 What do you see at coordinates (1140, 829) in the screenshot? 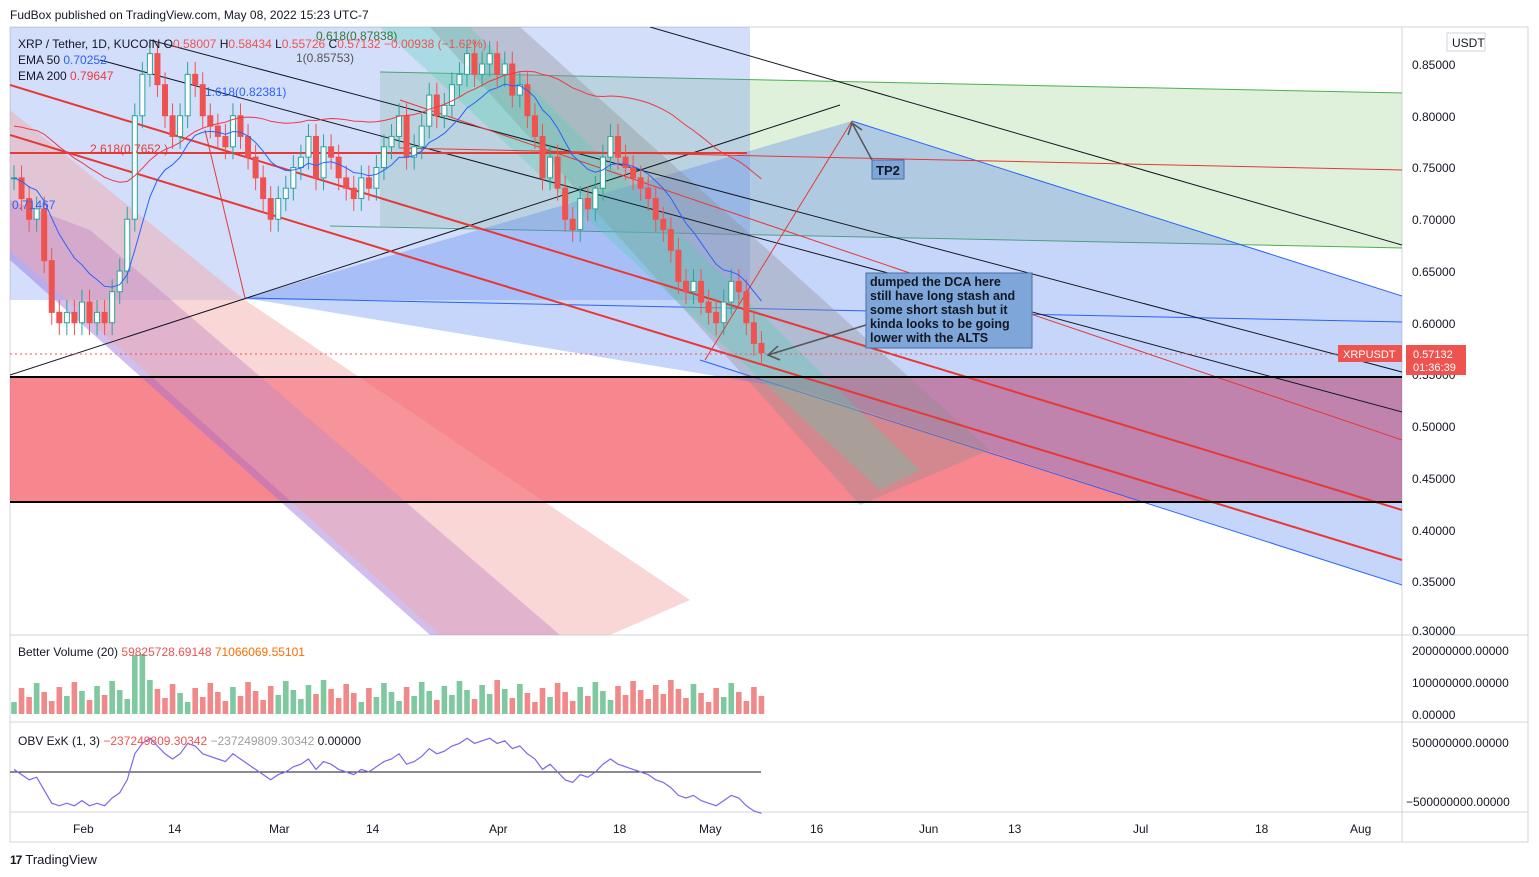
I see `time-tick: Jul` at bounding box center [1140, 829].